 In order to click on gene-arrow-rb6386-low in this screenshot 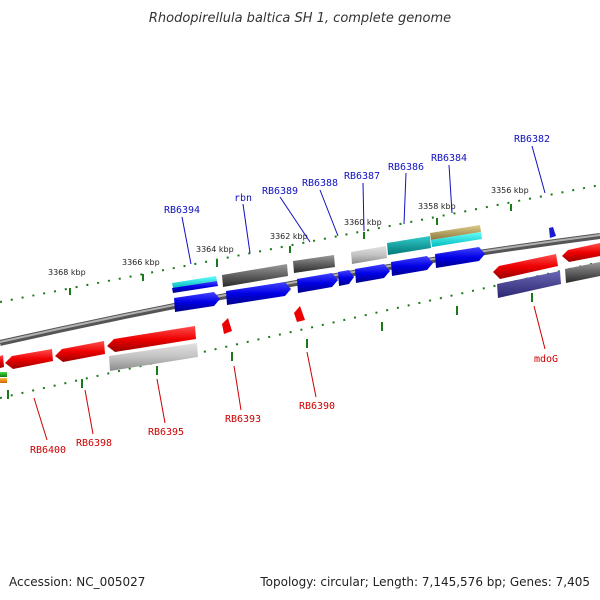, I will do `click(412, 266)`.